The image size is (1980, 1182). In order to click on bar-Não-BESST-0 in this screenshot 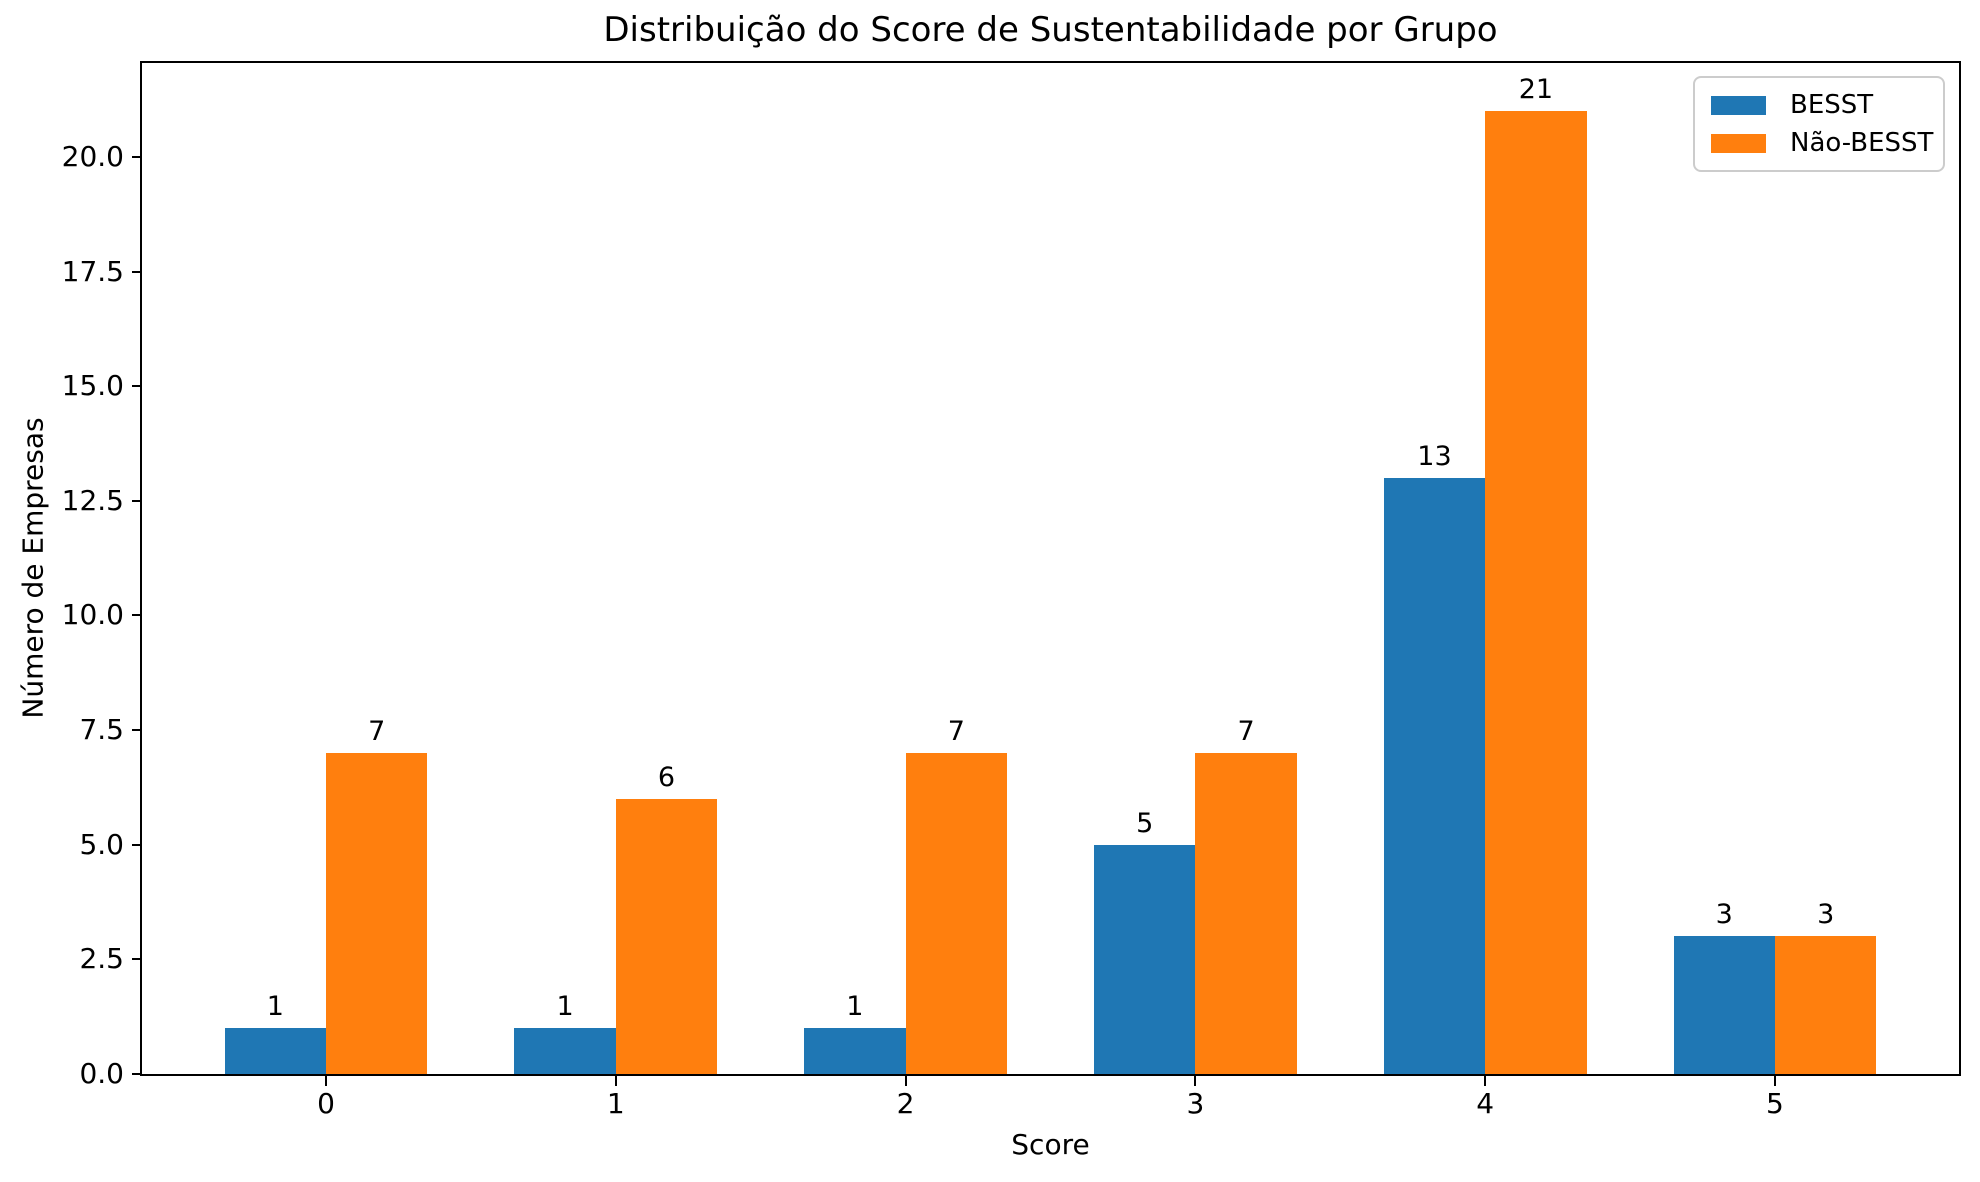, I will do `click(377, 913)`.